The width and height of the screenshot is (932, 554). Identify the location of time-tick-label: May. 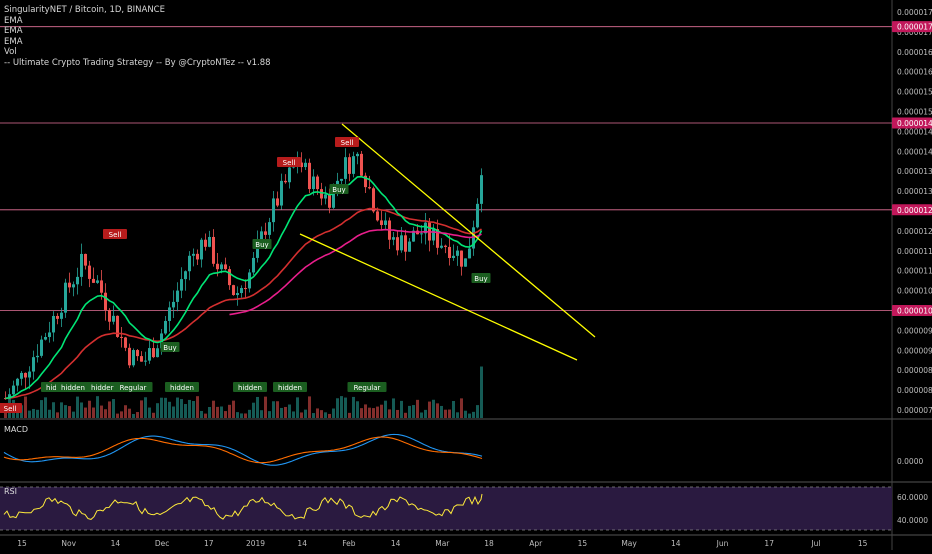
(629, 543).